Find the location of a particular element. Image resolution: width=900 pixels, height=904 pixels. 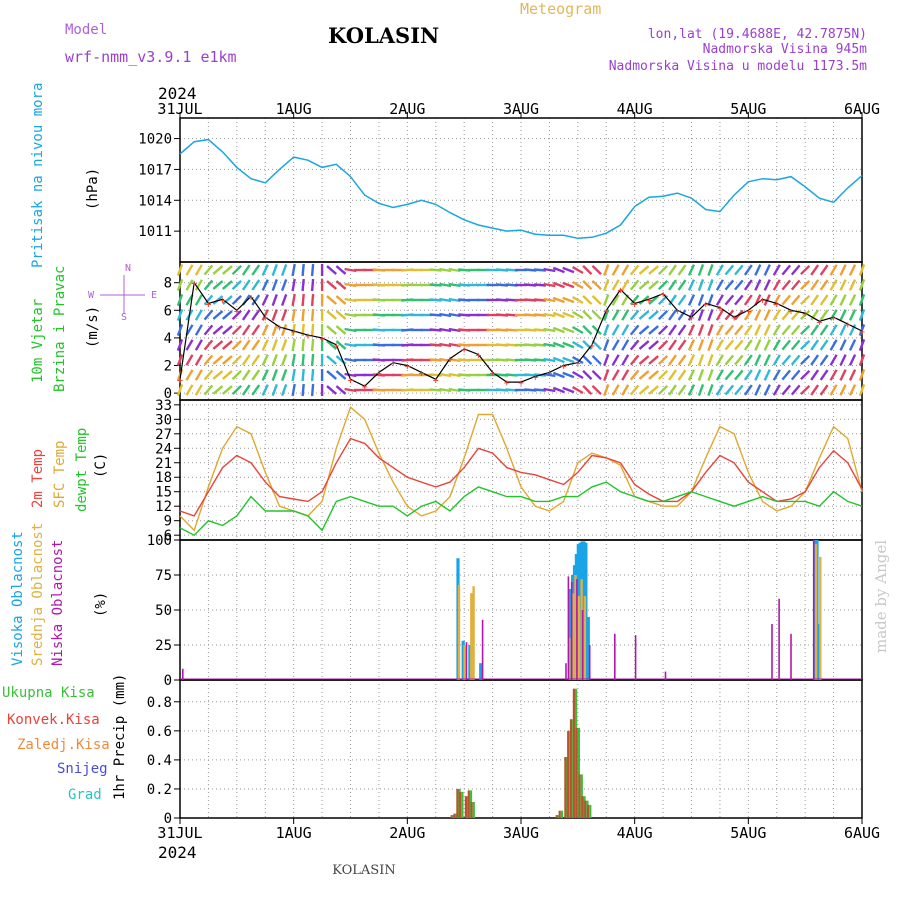

y-tick-label: 27 is located at coordinates (163, 435).